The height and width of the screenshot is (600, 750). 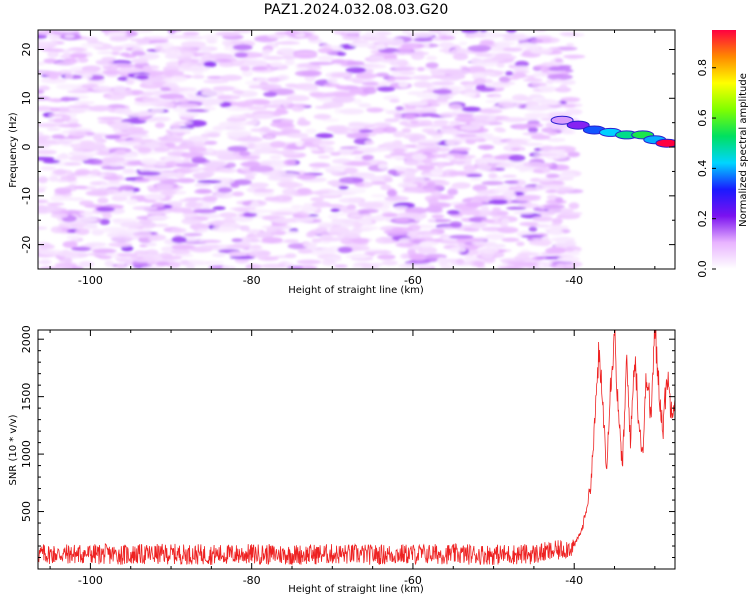 I want to click on spectrogram-y-tick-label: 20, so click(x=26, y=50).